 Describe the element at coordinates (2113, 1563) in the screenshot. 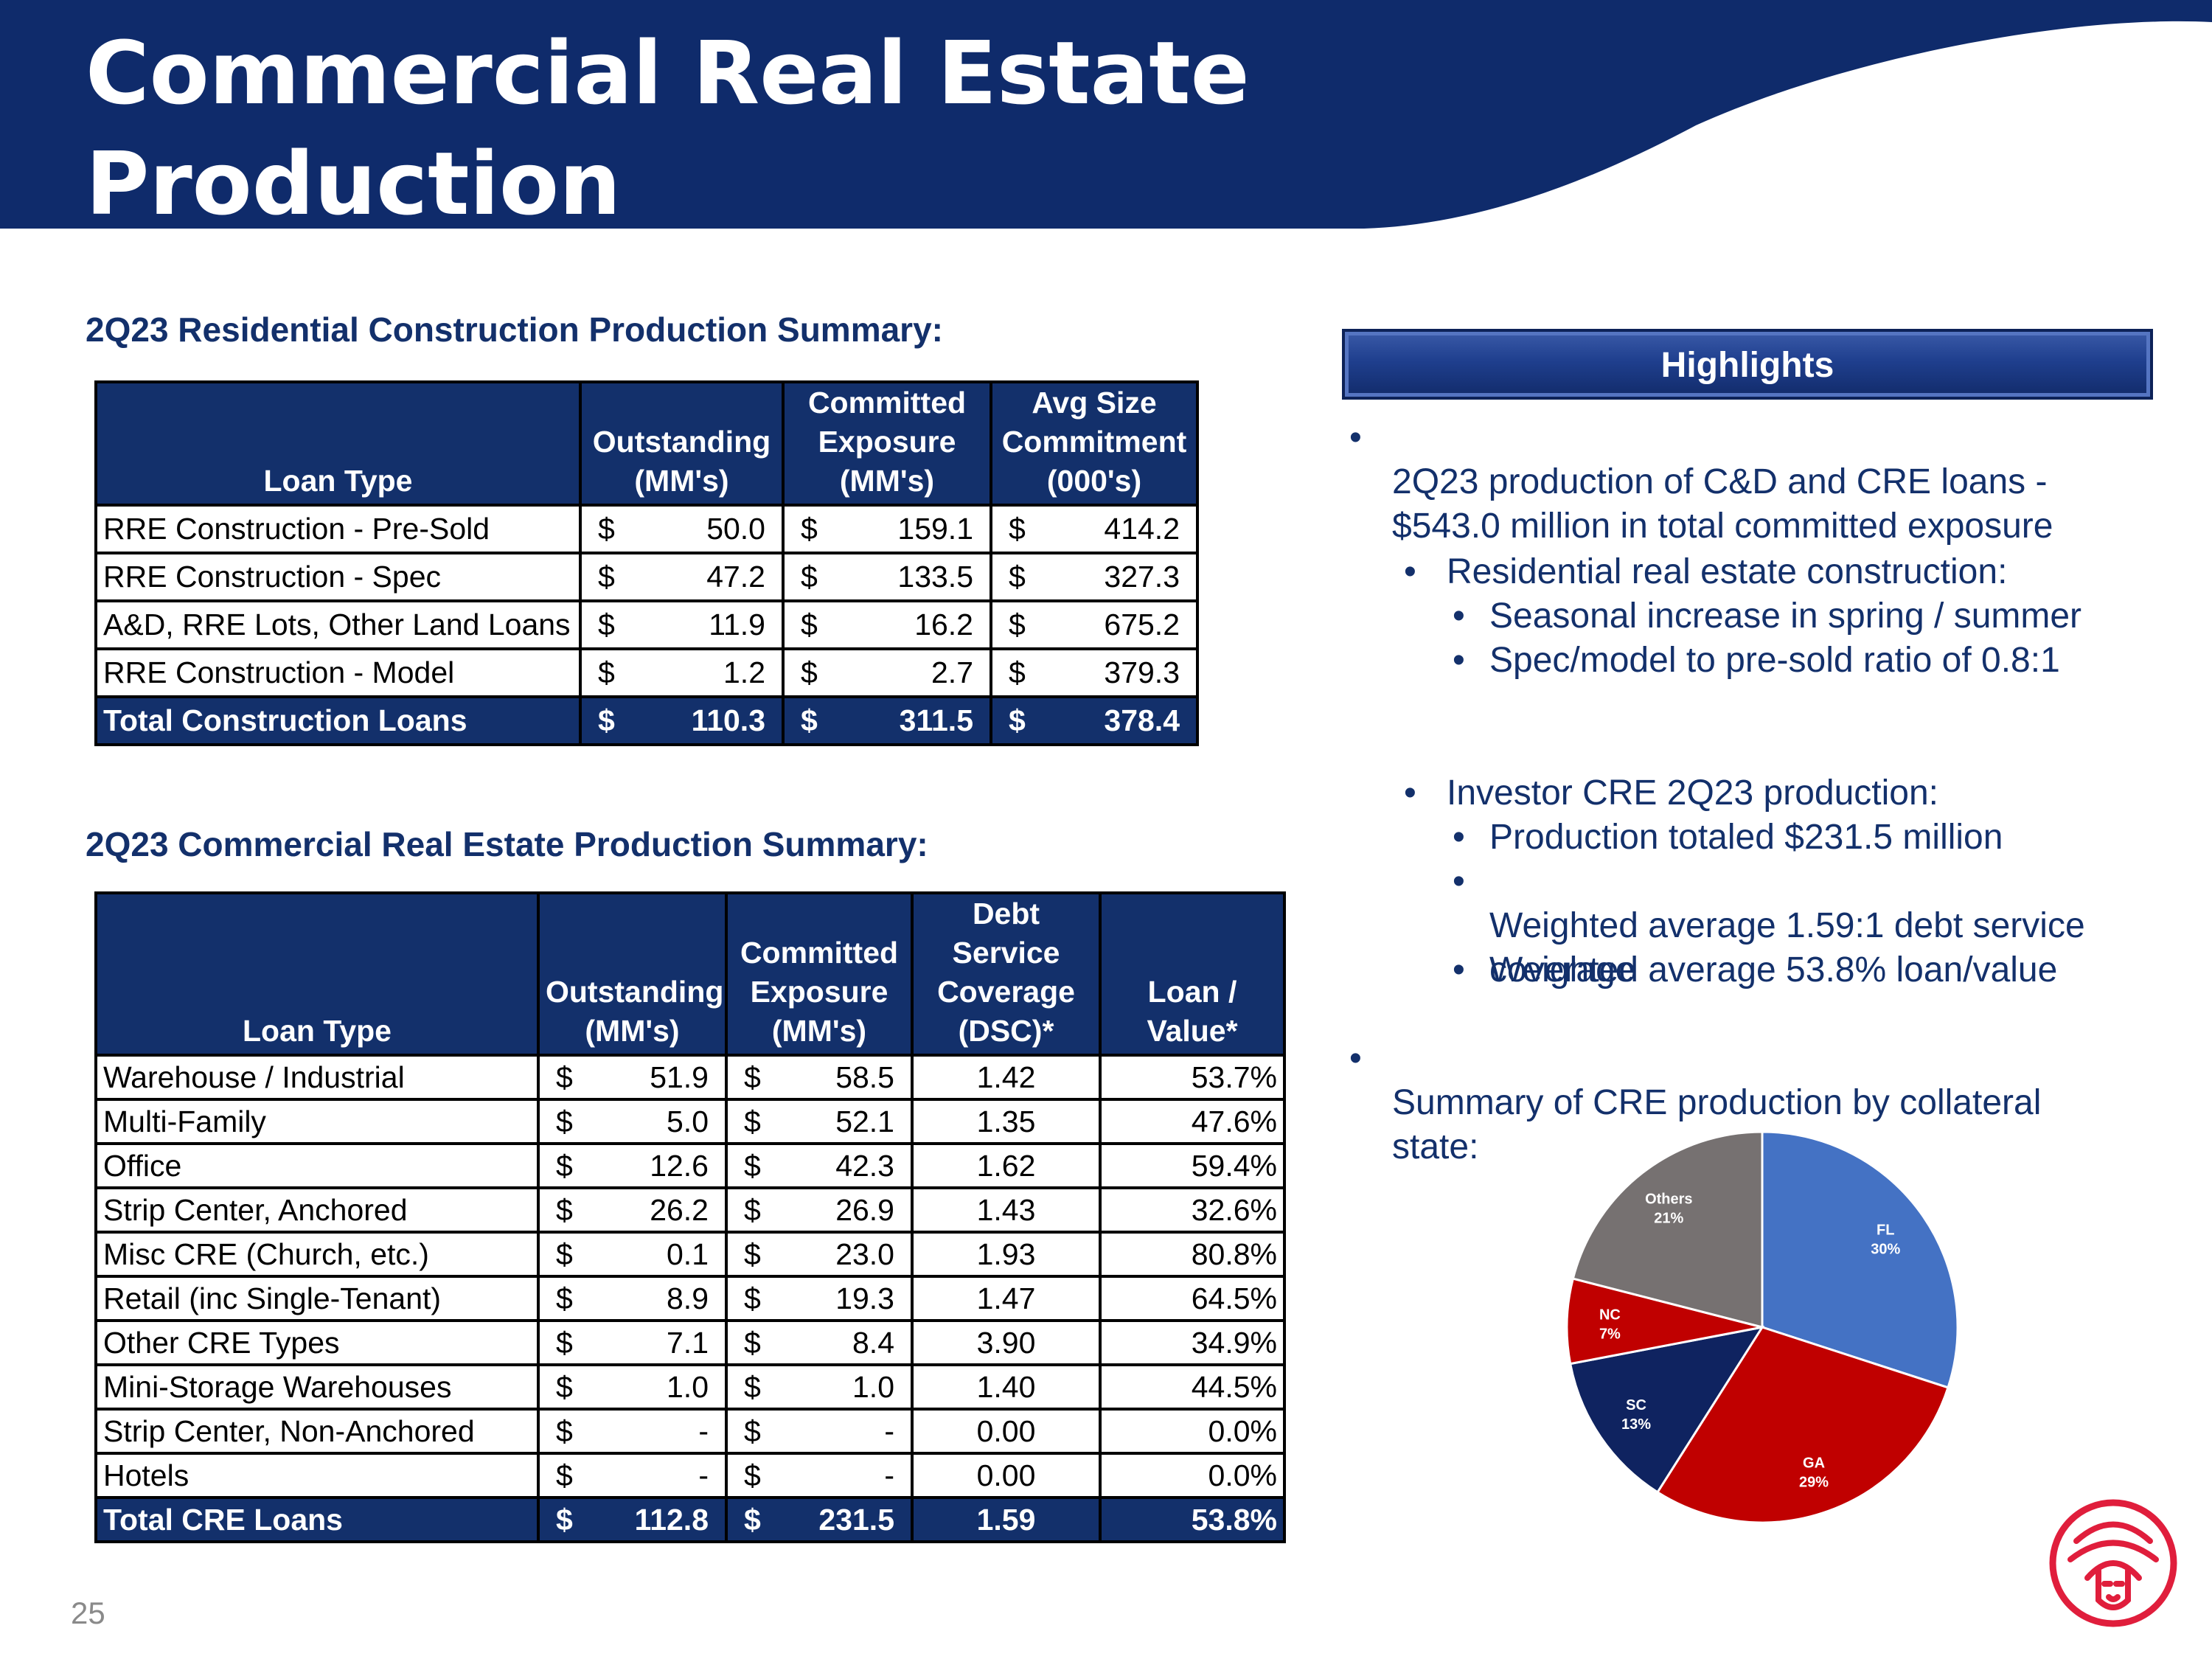

I see `lion-logo-icon` at that location.